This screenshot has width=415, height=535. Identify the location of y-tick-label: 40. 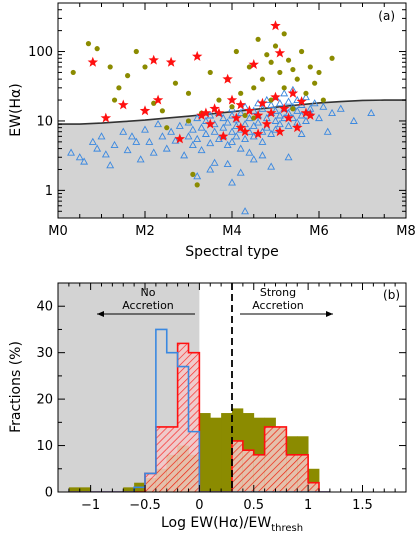
(44, 307).